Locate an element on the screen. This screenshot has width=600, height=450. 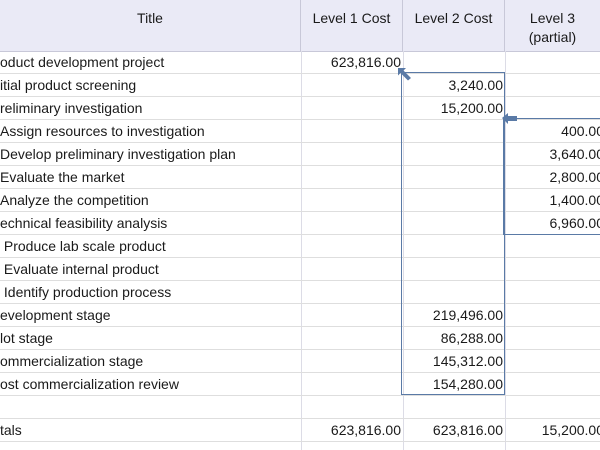
arrow-to-level1-icon is located at coordinates (404, 74).